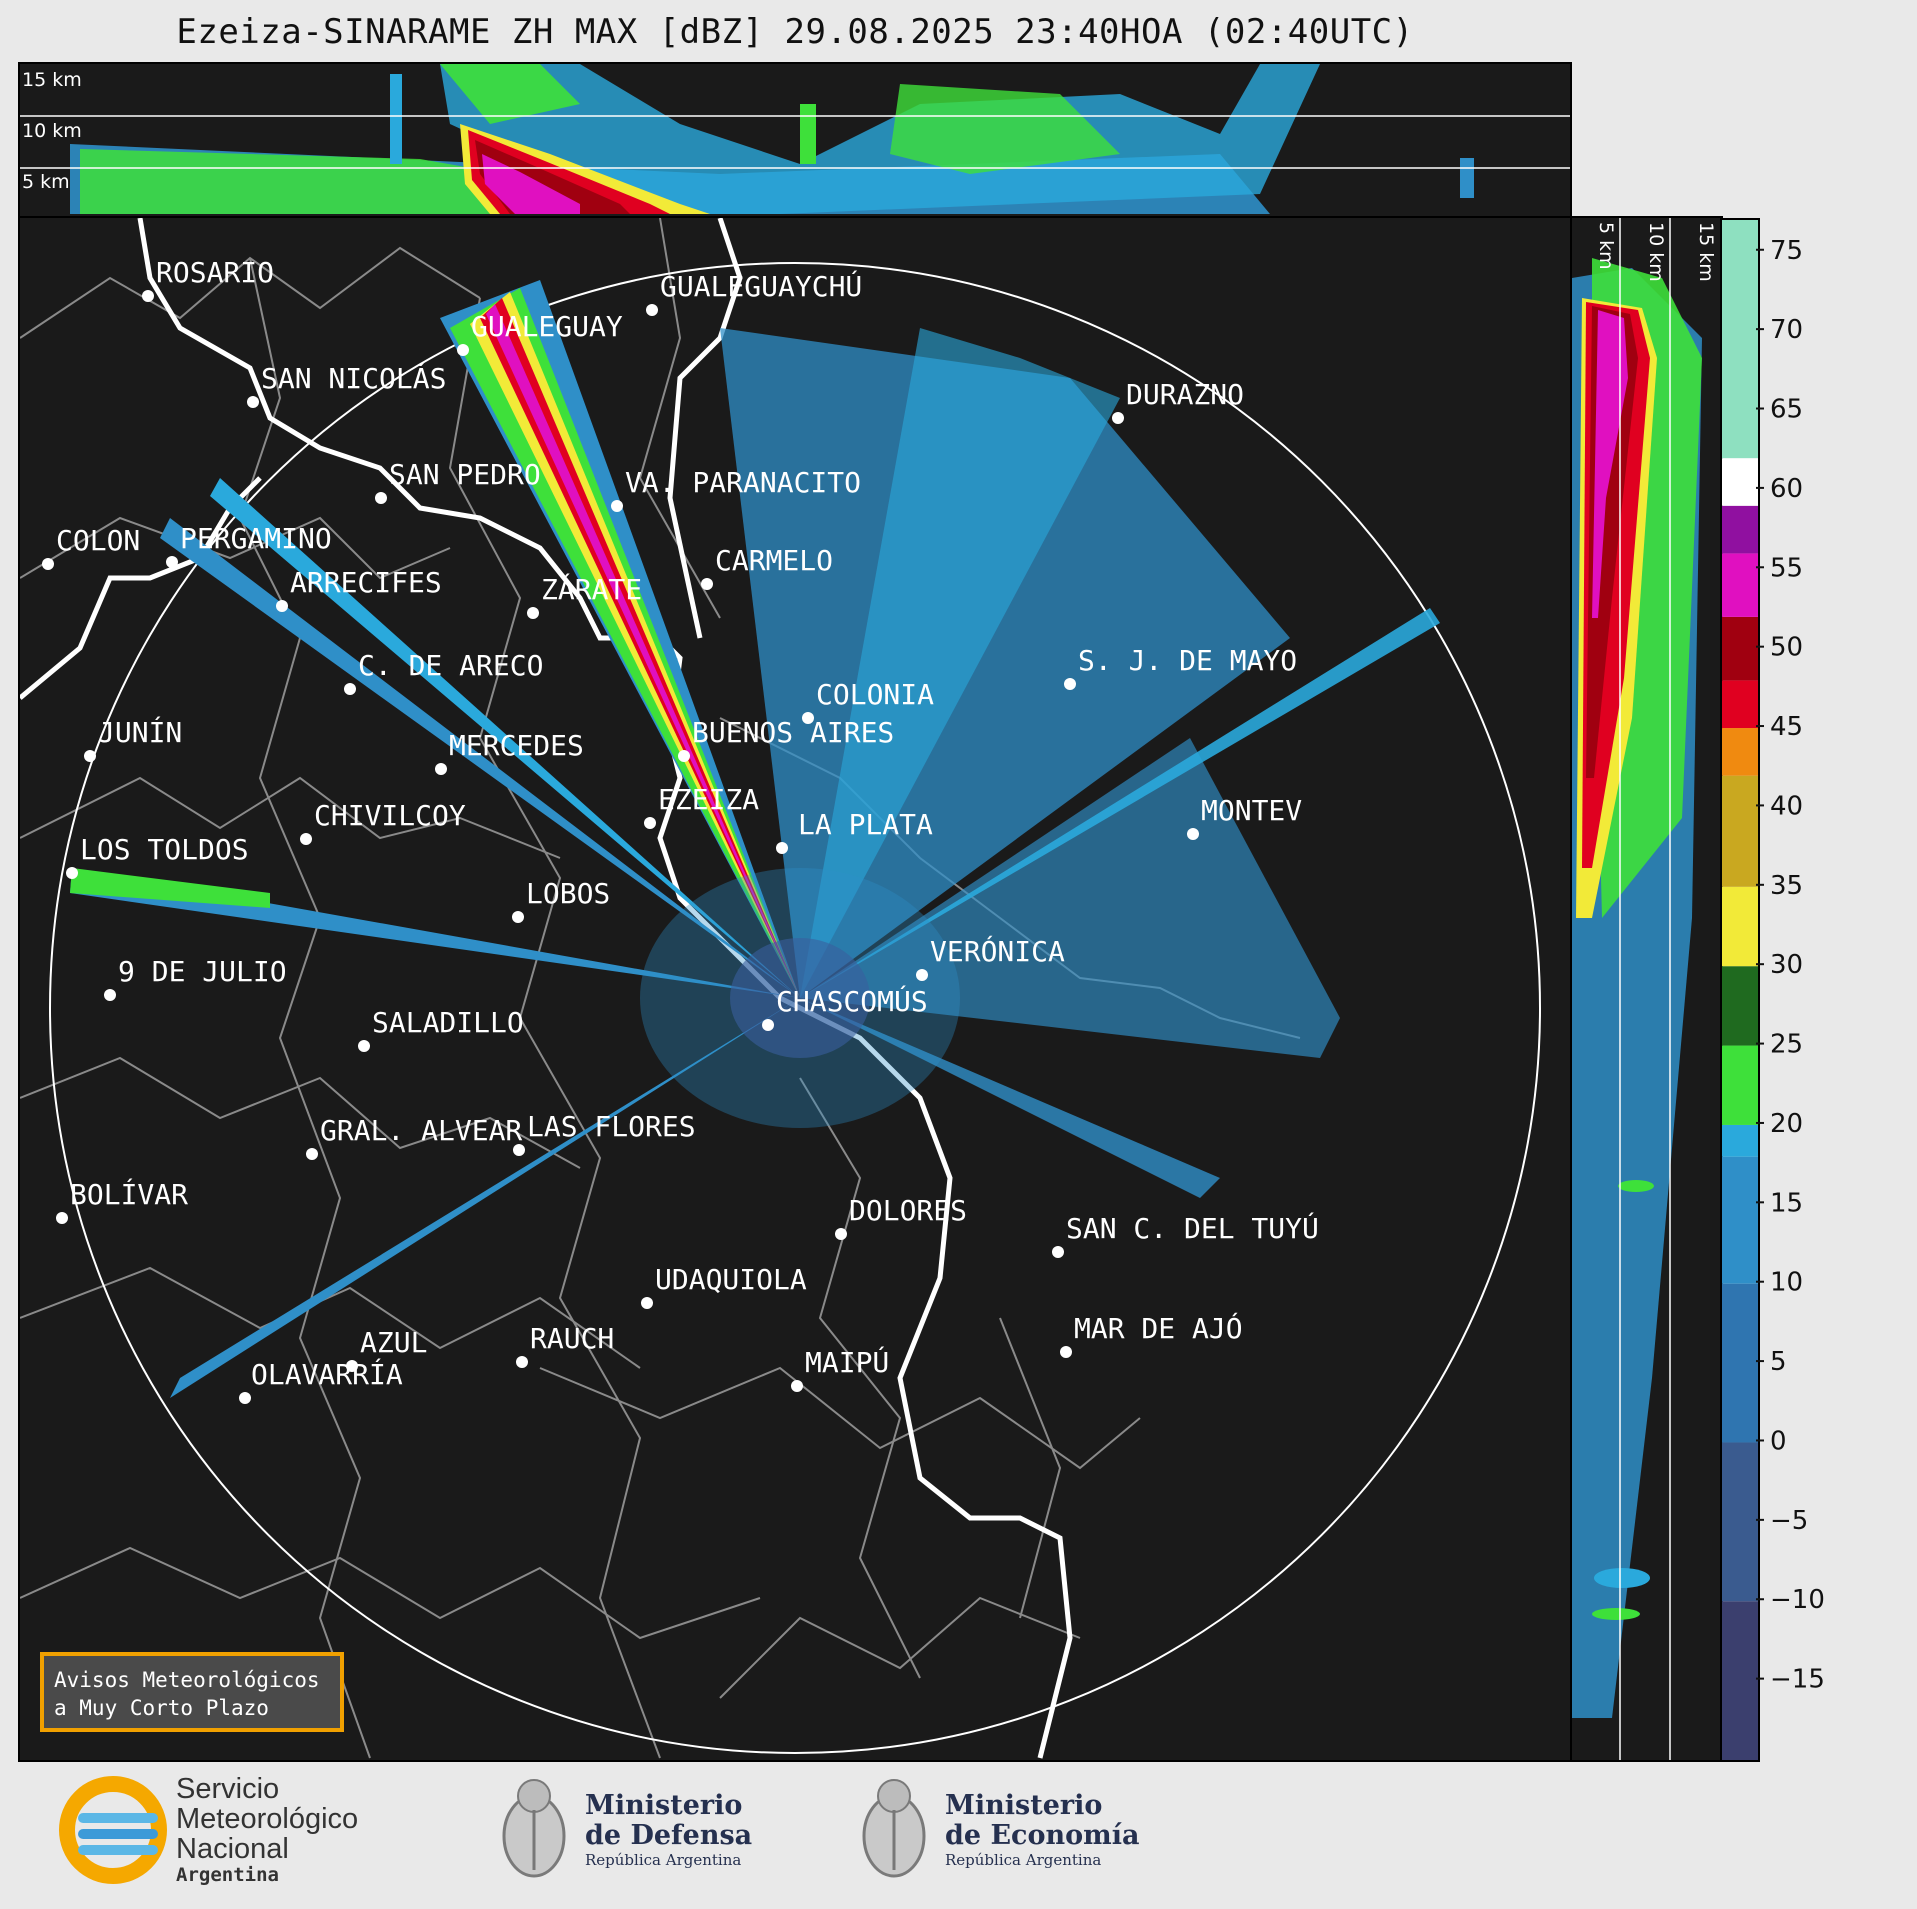 The height and width of the screenshot is (1909, 1917). What do you see at coordinates (1786, 806) in the screenshot?
I see `colorbar-tick-label: 40` at bounding box center [1786, 806].